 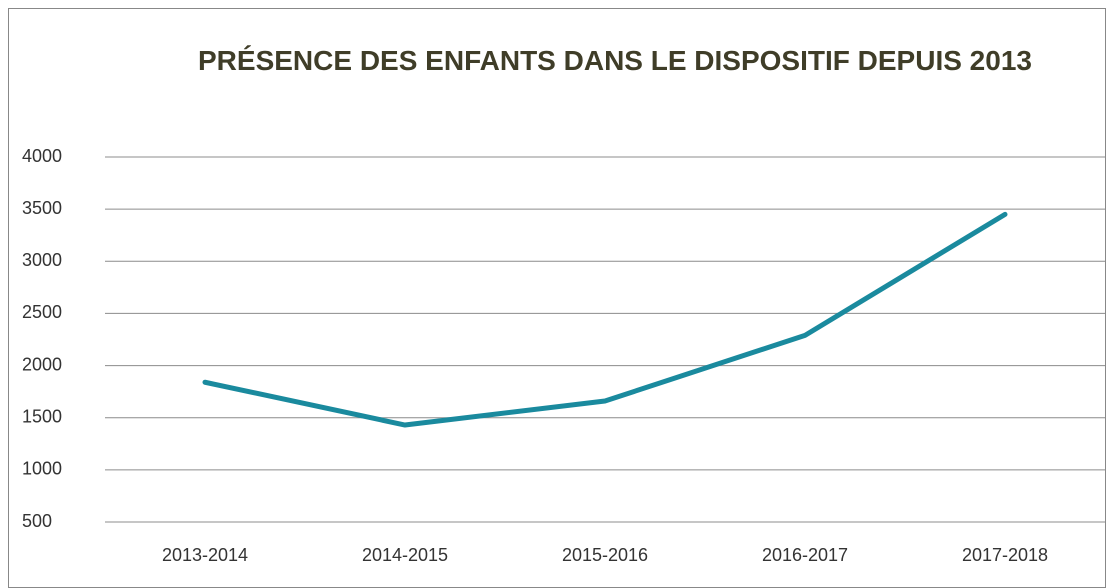 What do you see at coordinates (205, 555) in the screenshot?
I see `x-tick-label: 2013-2014` at bounding box center [205, 555].